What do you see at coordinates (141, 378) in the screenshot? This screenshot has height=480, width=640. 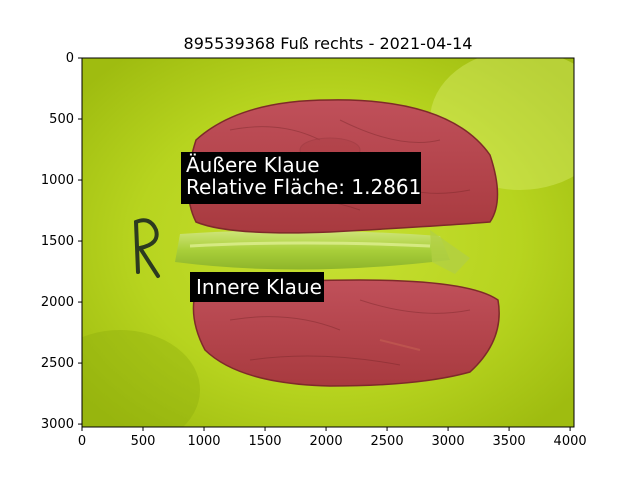 I see `shadow-region` at bounding box center [141, 378].